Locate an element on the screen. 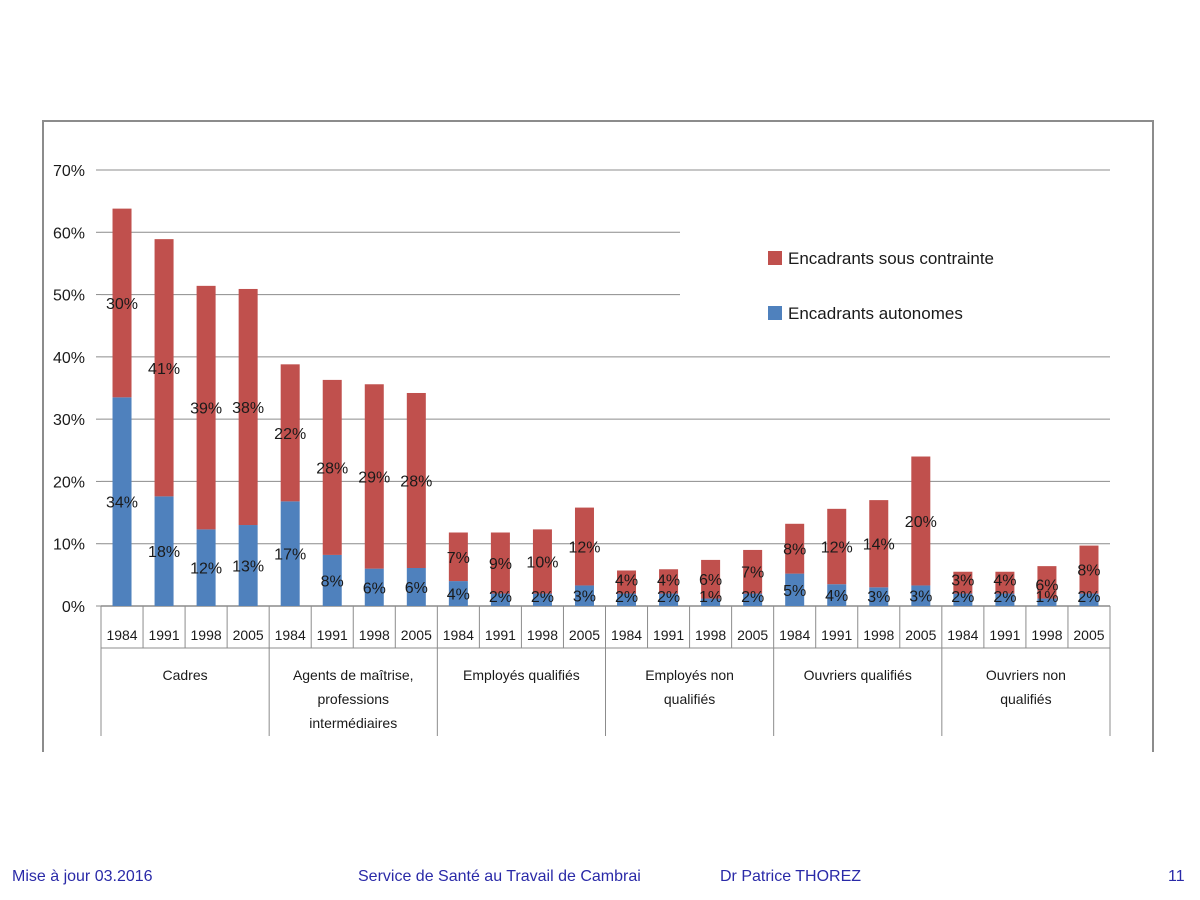  footer-update-date: Mise à jour 03.2016 is located at coordinates (82, 876).